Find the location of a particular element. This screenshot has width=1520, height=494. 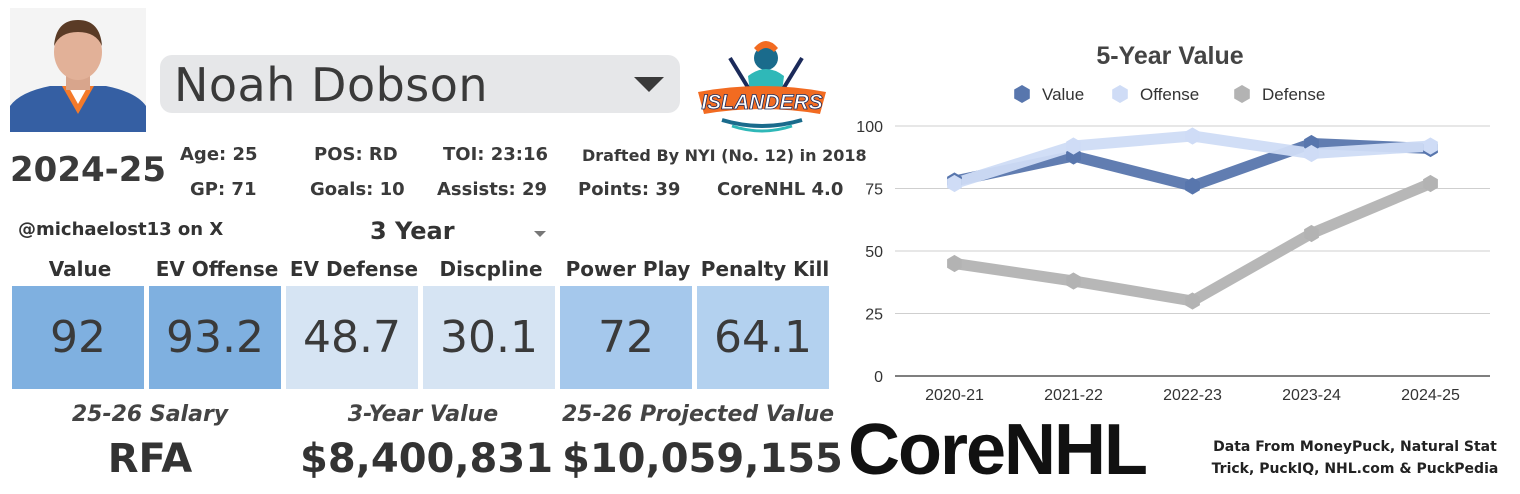

metric-label-discipline: Discpline is located at coordinates (491, 269).